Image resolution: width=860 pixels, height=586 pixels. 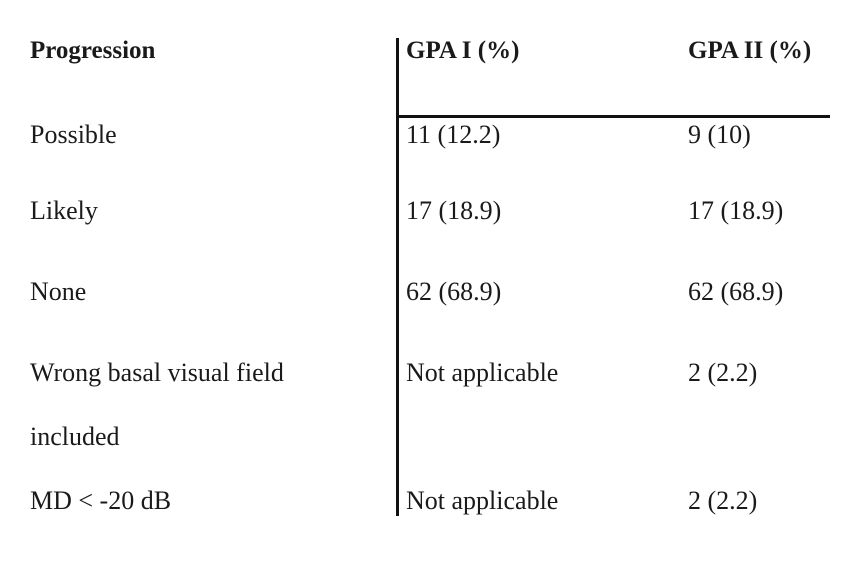 I want to click on row-possible-gpa-i: 11 (12.2), so click(x=453, y=134).